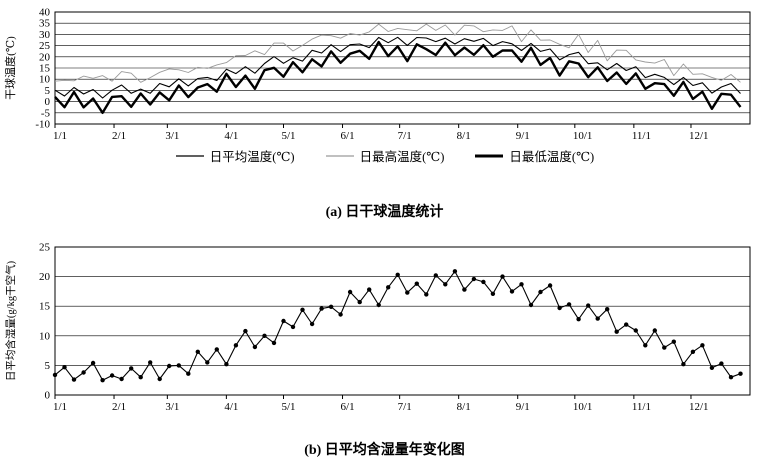 The width and height of the screenshot is (769, 473). I want to click on y-tick-label: 0, so click(48, 396).